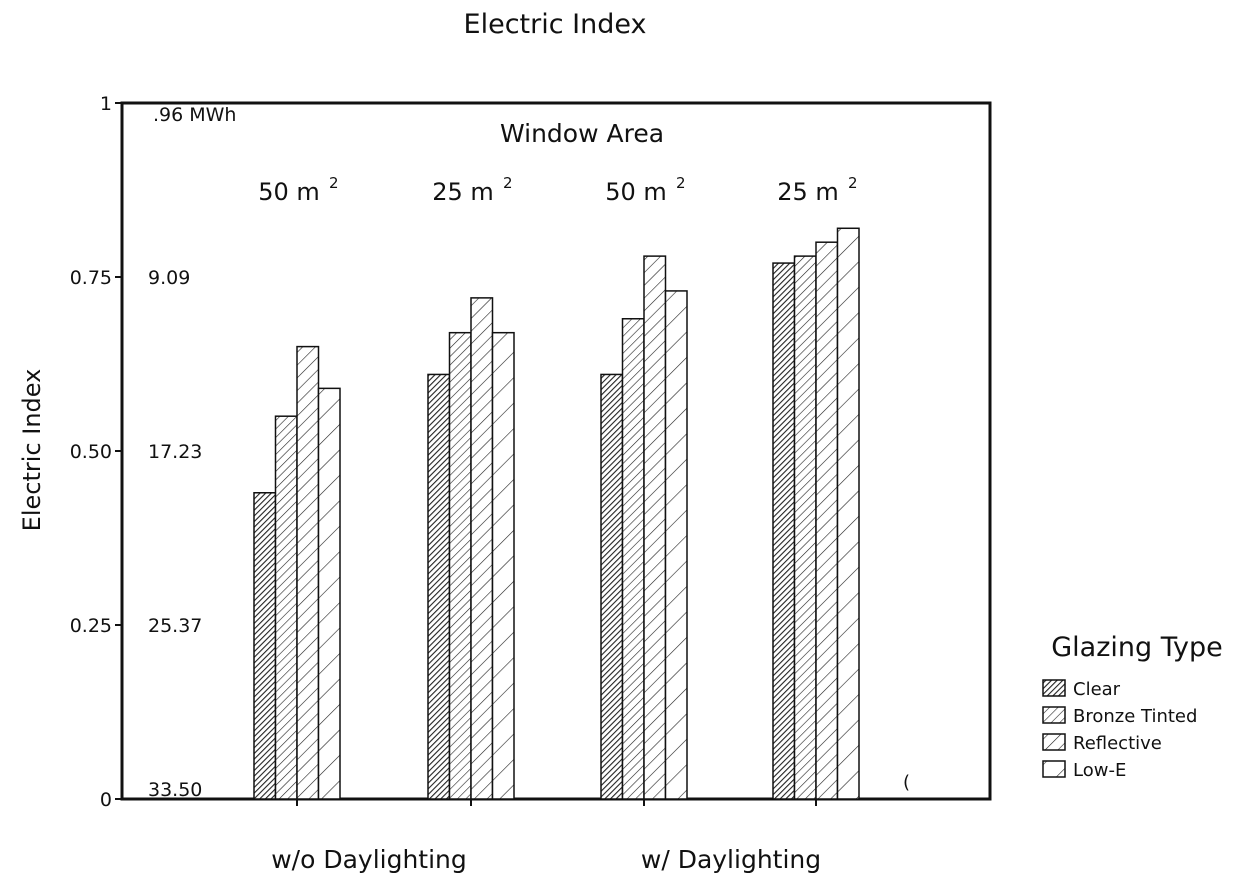 This screenshot has height=882, width=1254. Describe the element at coordinates (555, 24) in the screenshot. I see `chart-title: Electric Index` at that location.